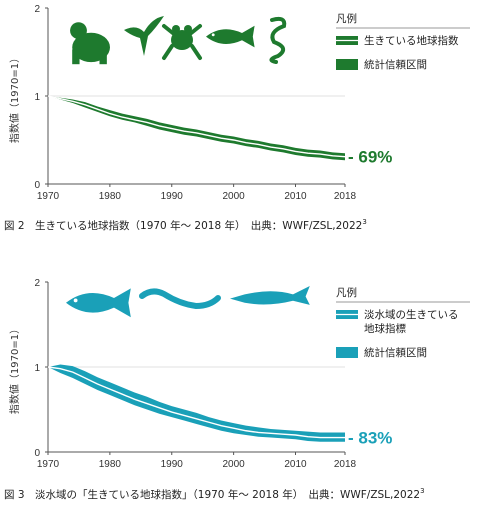 The width and height of the screenshot is (482, 506). I want to click on gorilla-leg, so click(103, 58).